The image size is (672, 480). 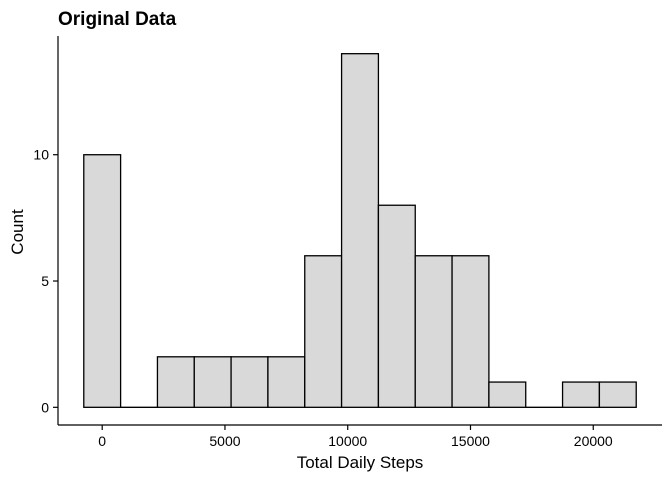 What do you see at coordinates (224, 441) in the screenshot?
I see `x-tick-label-1: 5000` at bounding box center [224, 441].